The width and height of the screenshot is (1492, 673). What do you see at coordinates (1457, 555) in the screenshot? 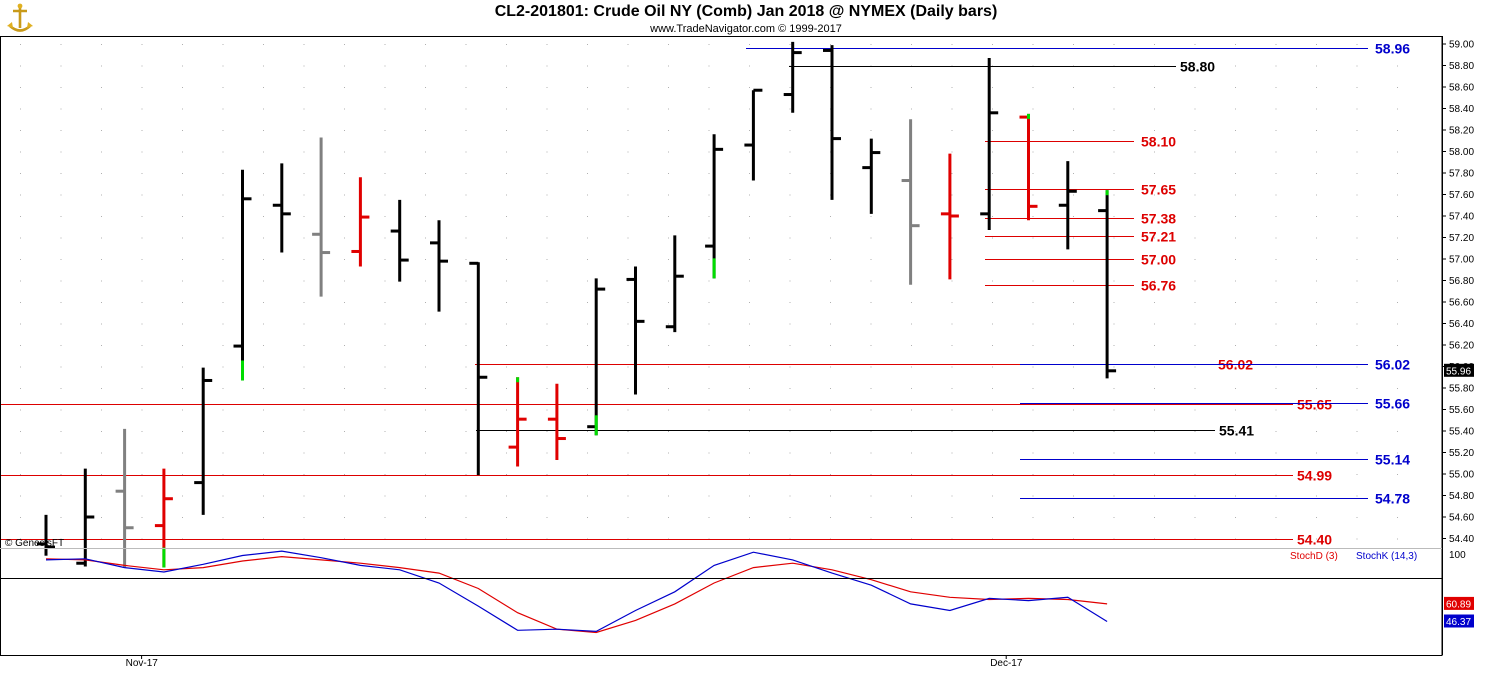
I see `stoch-tick-label: 100` at bounding box center [1457, 555].